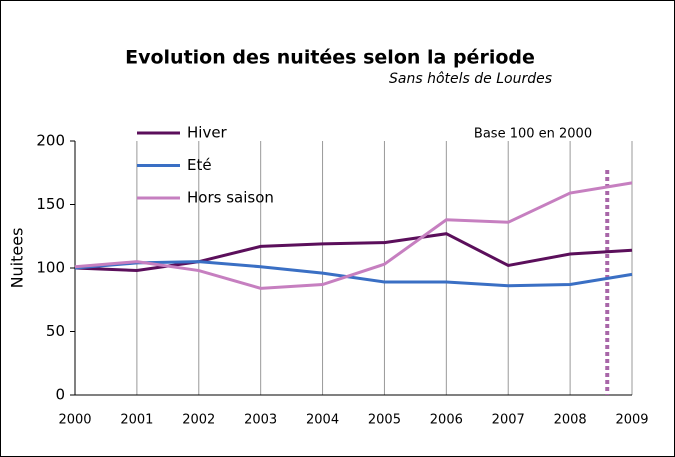  Describe the element at coordinates (17, 258) in the screenshot. I see `y-axis-label: Nuitees` at that location.